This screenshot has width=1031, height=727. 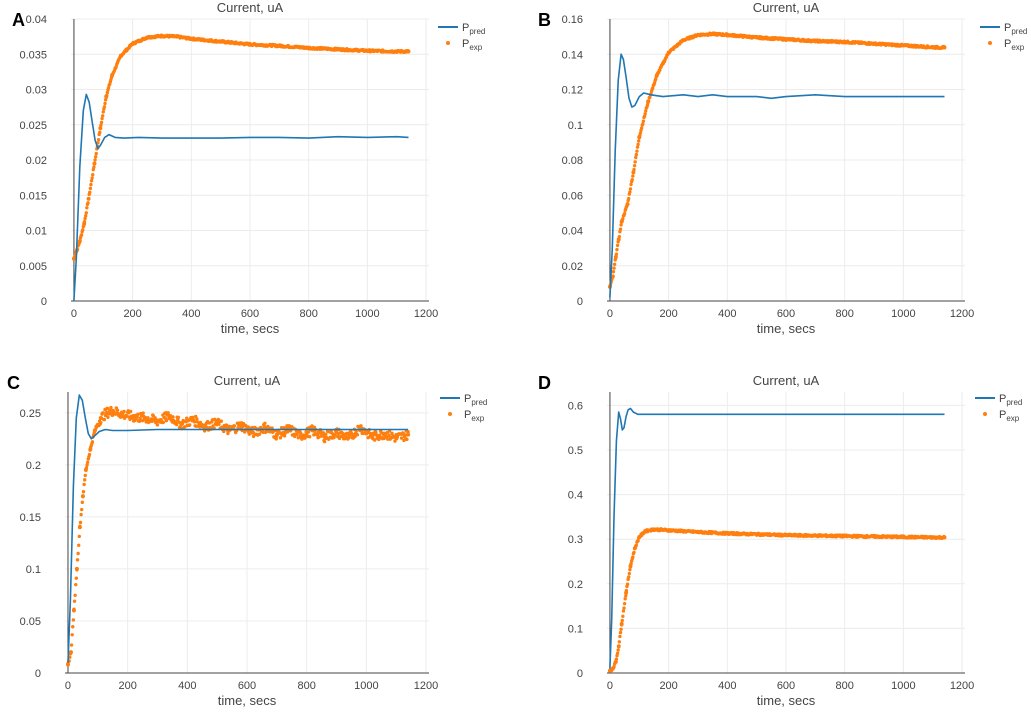 What do you see at coordinates (448, 43) in the screenshot?
I see `legend-swatch-exp` at bounding box center [448, 43].